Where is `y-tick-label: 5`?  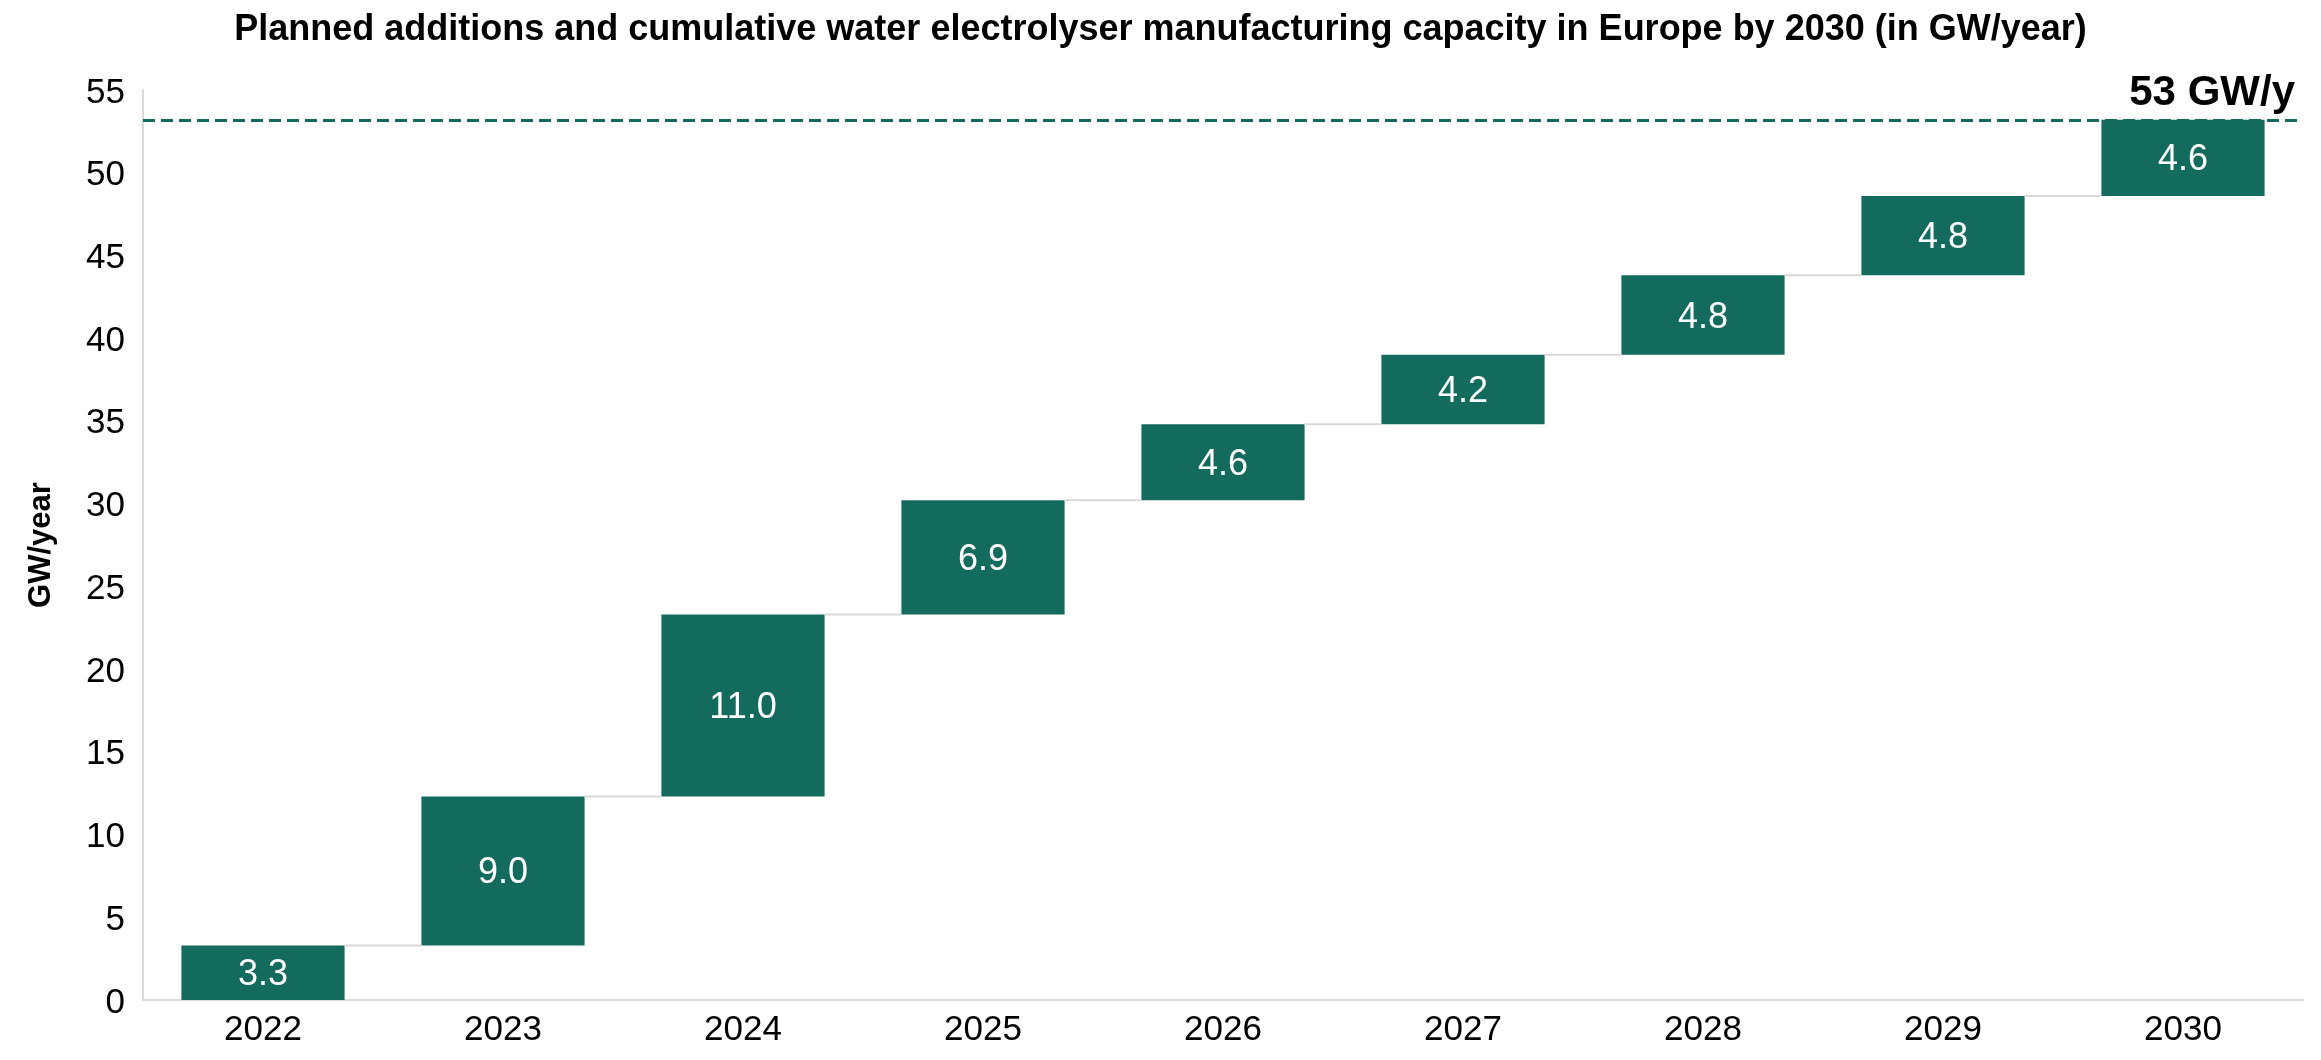
y-tick-label: 5 is located at coordinates (115, 917).